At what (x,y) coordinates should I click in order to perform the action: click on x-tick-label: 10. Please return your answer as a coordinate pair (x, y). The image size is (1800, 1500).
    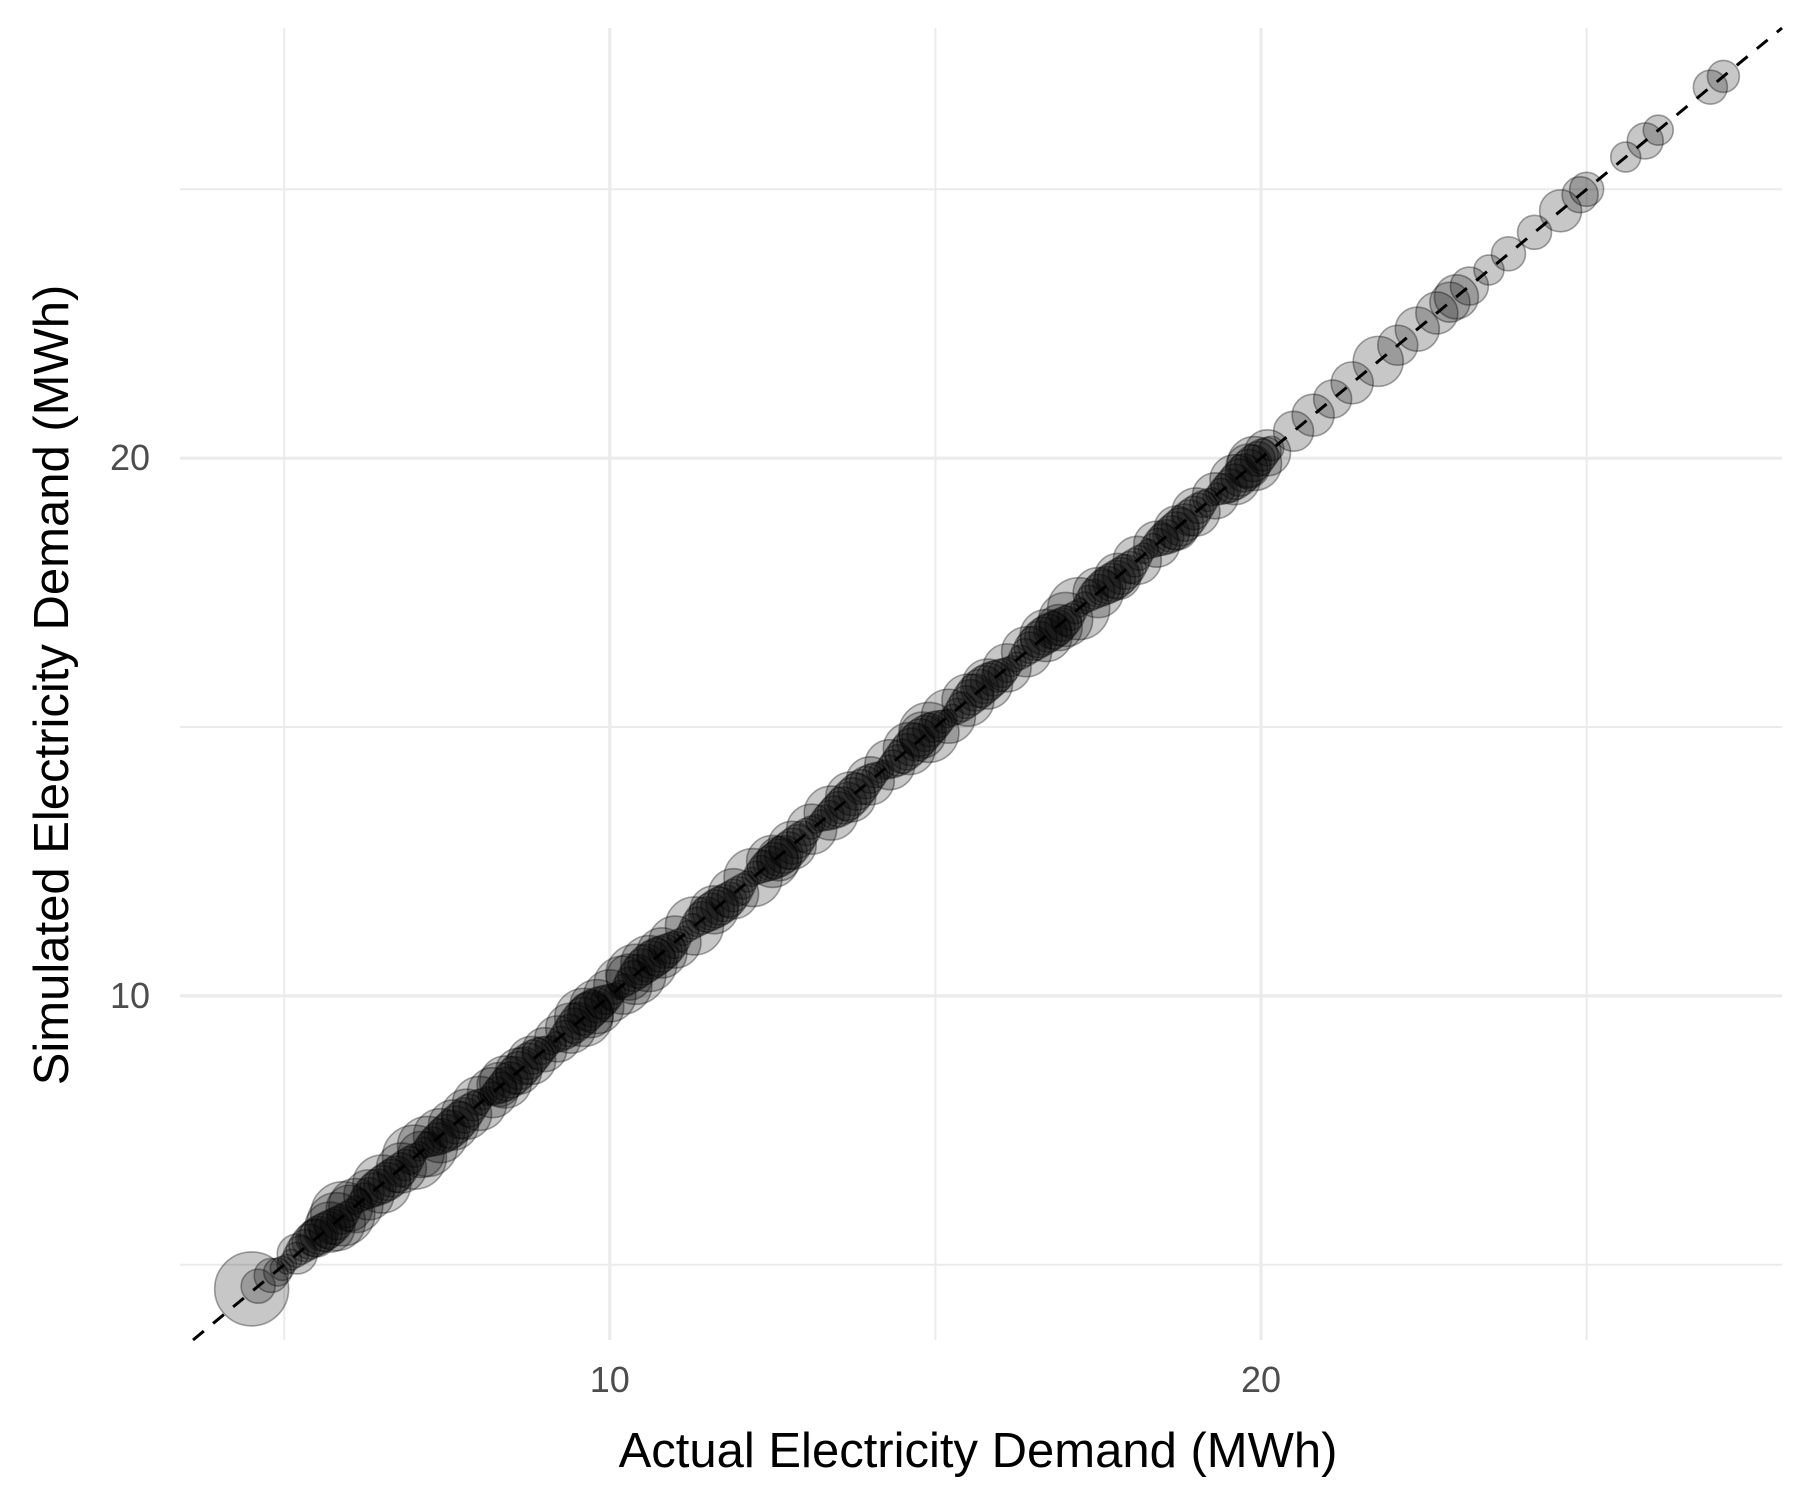
    Looking at the image, I should click on (610, 1379).